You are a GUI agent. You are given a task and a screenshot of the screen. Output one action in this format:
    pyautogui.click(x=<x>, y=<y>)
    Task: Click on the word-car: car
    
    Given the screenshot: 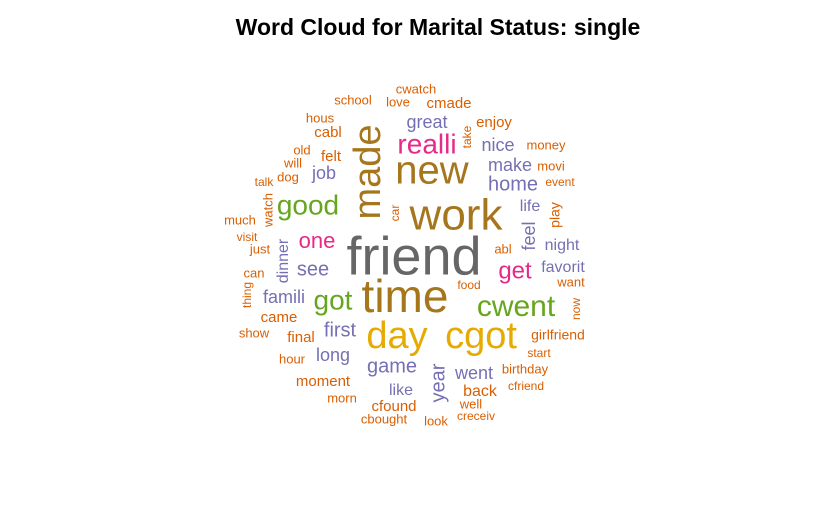 What is the action you would take?
    pyautogui.click(x=395, y=213)
    